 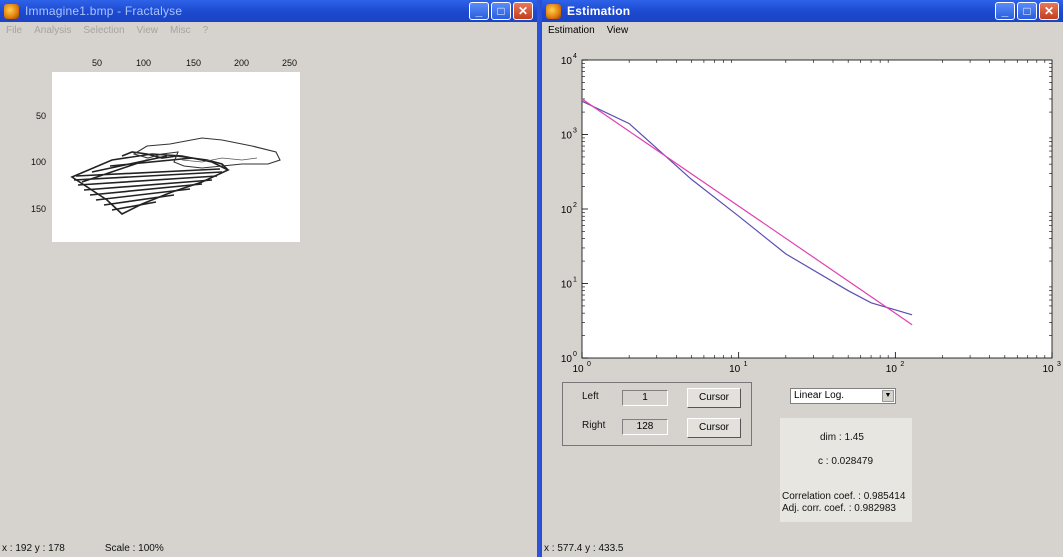 I want to click on results-panel, so click(x=846, y=470).